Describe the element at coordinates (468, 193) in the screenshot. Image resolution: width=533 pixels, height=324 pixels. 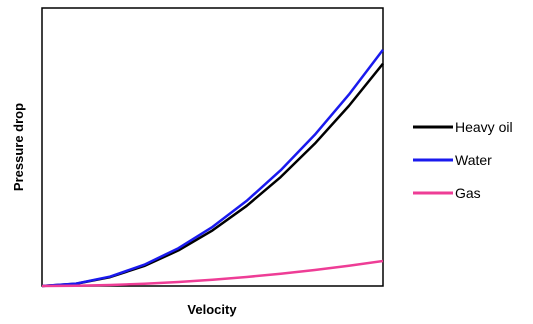
I see `legend-label-gas: Gas` at that location.